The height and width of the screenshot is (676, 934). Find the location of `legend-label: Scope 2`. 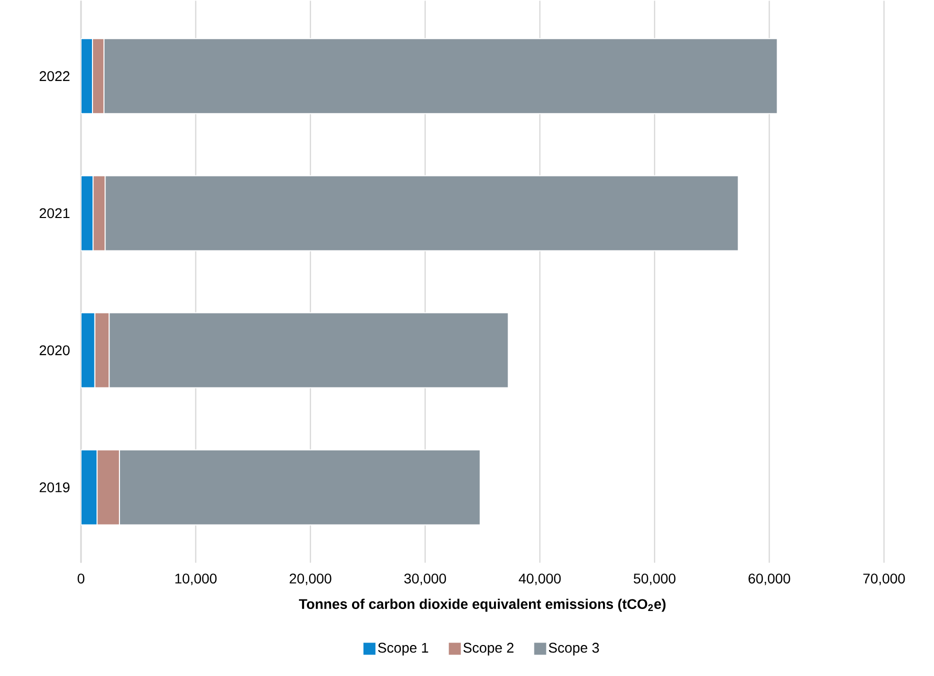

legend-label: Scope 2 is located at coordinates (488, 649).